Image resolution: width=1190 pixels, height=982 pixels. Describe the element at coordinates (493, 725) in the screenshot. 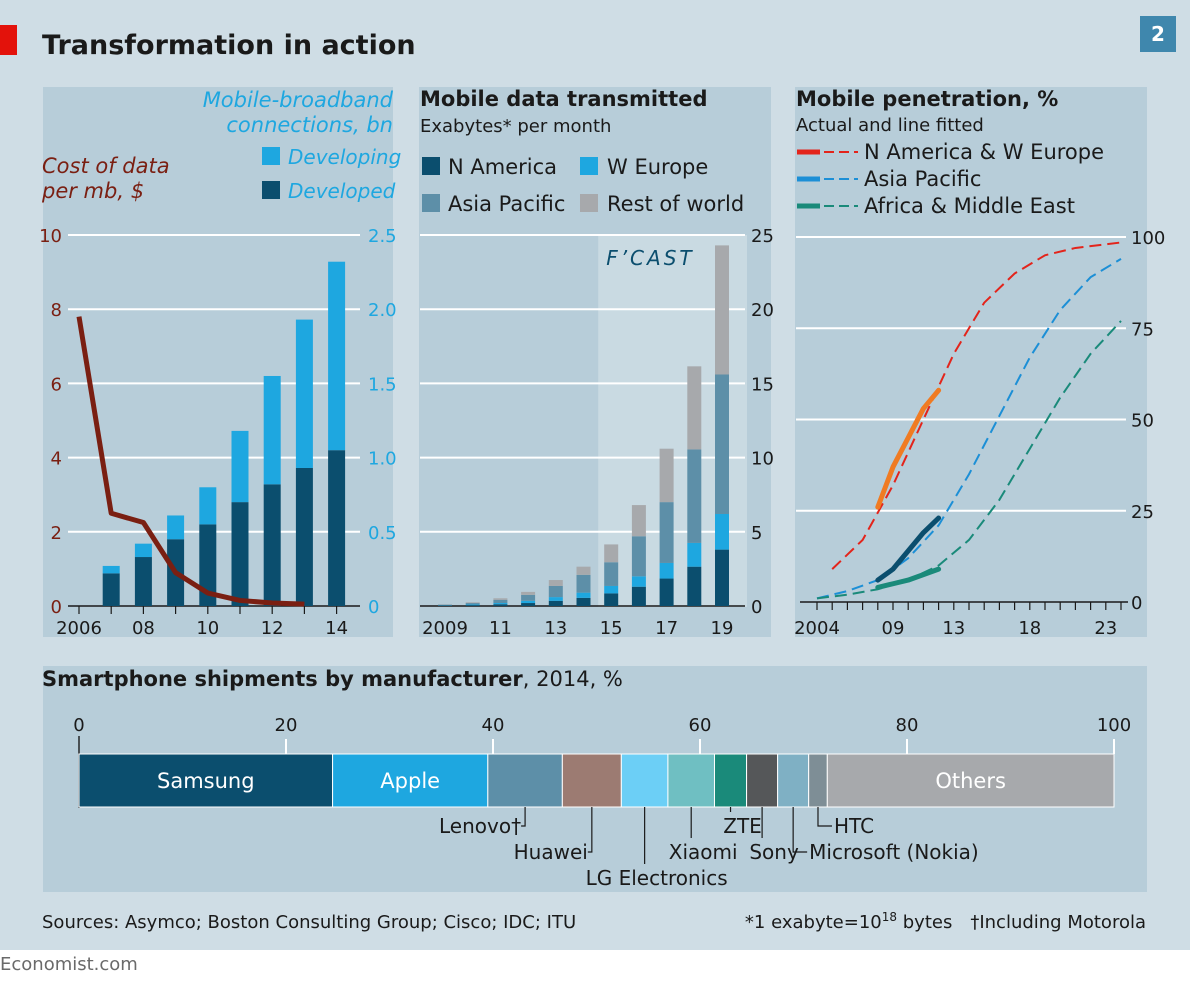

I see `smartphone-axis-tick-label: 40` at that location.